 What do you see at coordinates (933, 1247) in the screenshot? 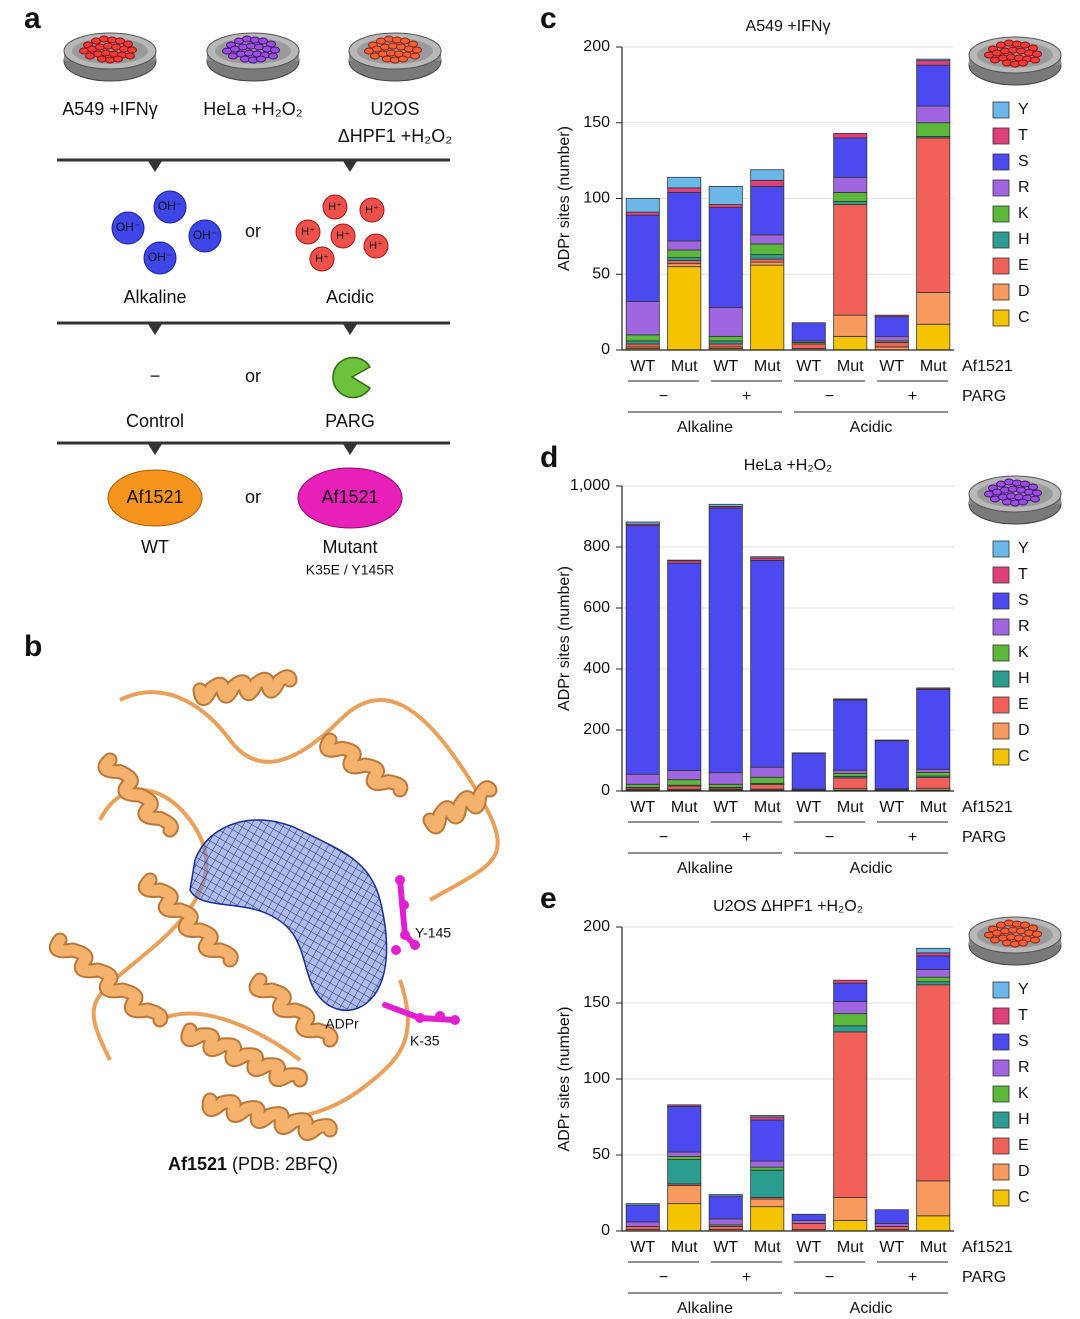
I see `x-tick-label: Mut` at bounding box center [933, 1247].